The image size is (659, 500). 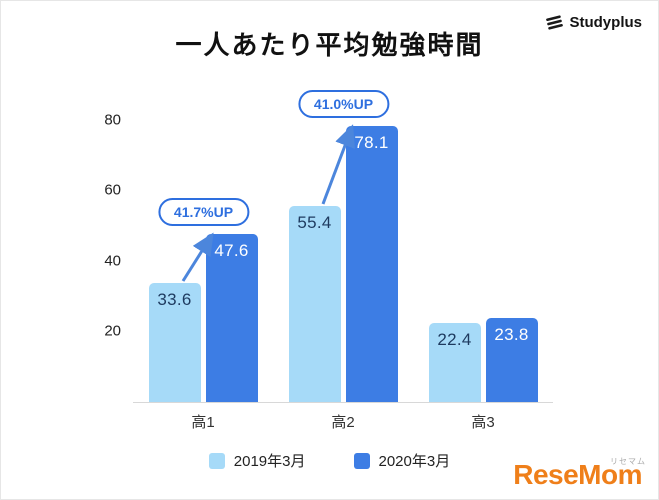 I want to click on bar: 23.8, so click(x=511, y=360).